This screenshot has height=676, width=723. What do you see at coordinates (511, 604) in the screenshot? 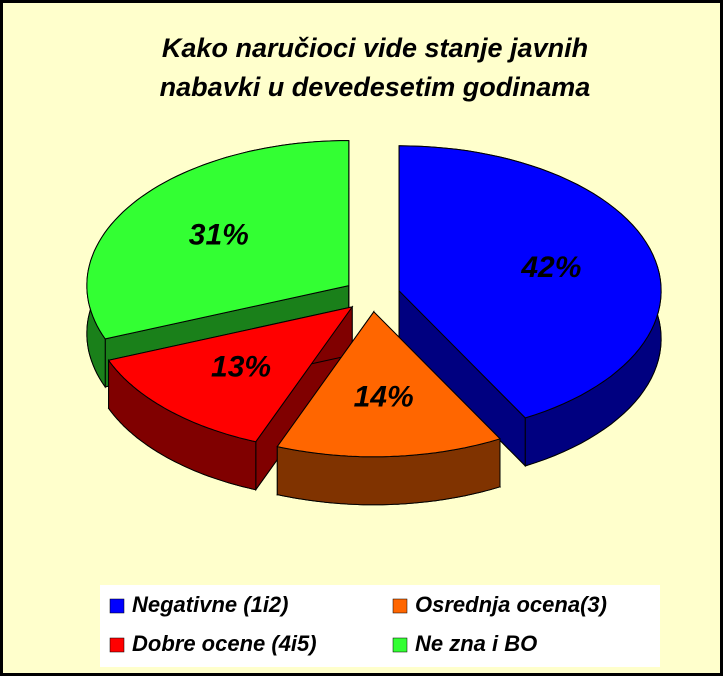
I see `legend-label: Osrednja ocena(3)` at bounding box center [511, 604].